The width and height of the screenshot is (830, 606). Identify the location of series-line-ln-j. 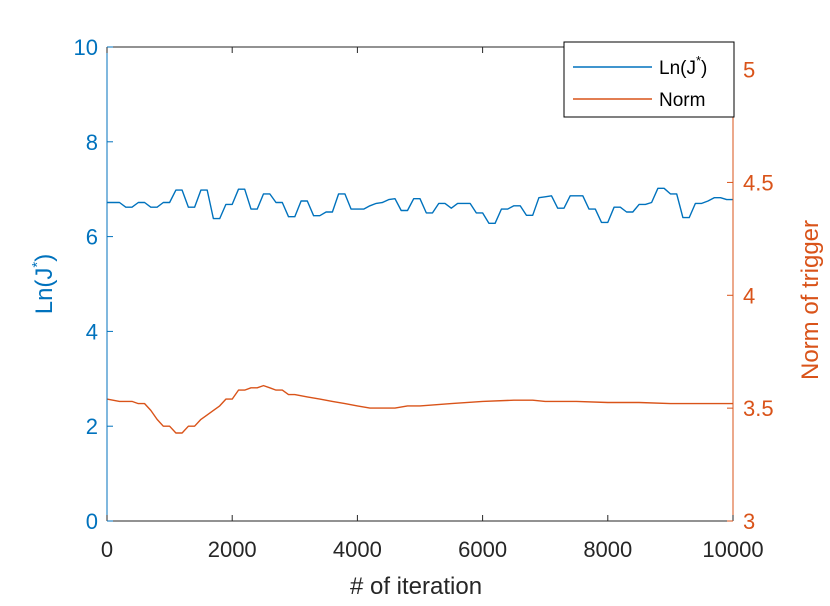
(420, 206).